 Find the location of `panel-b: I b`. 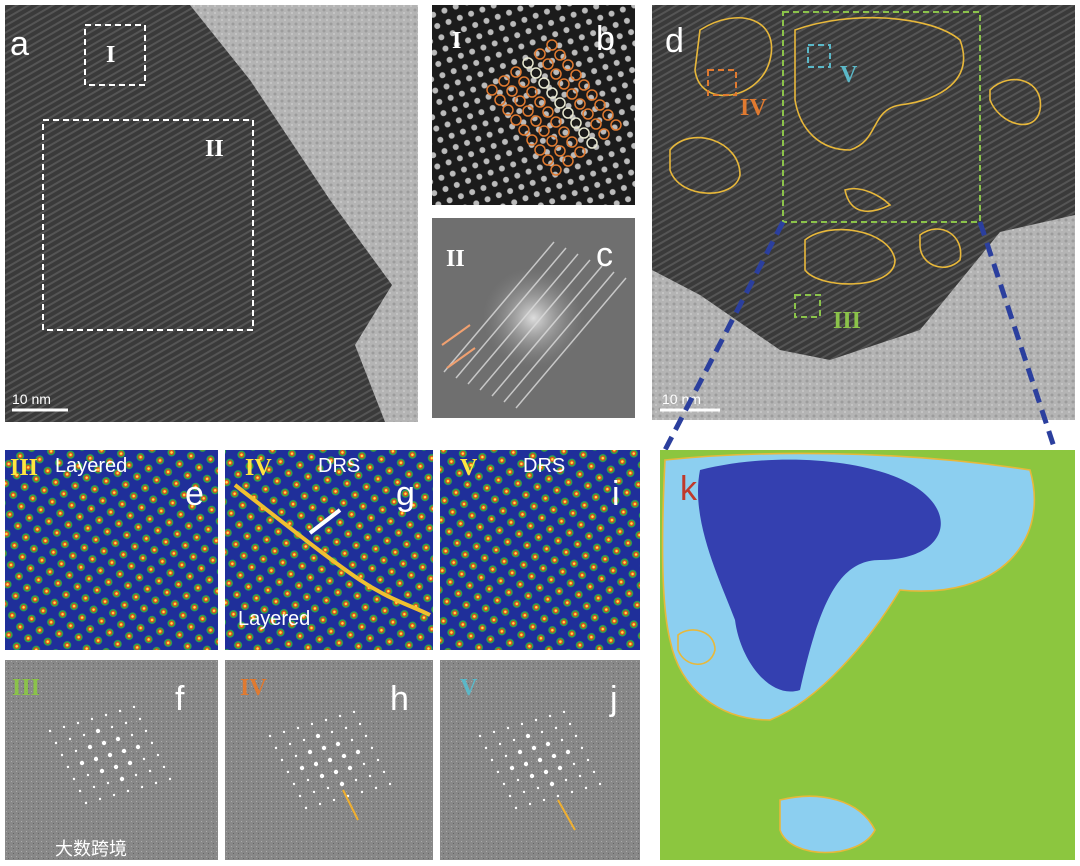

panel-b: I b is located at coordinates (533, 105).